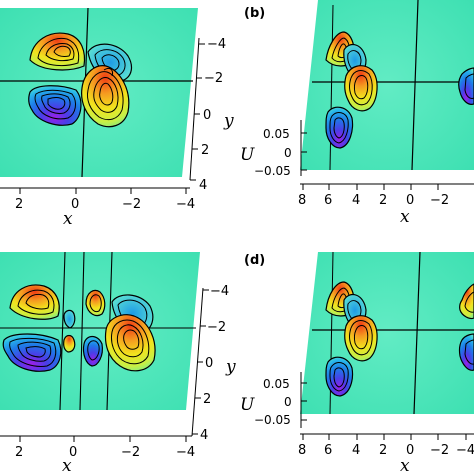 This screenshot has height=474, width=474. I want to click on panel-c-y-tick-1: −4, so click(219, 291).